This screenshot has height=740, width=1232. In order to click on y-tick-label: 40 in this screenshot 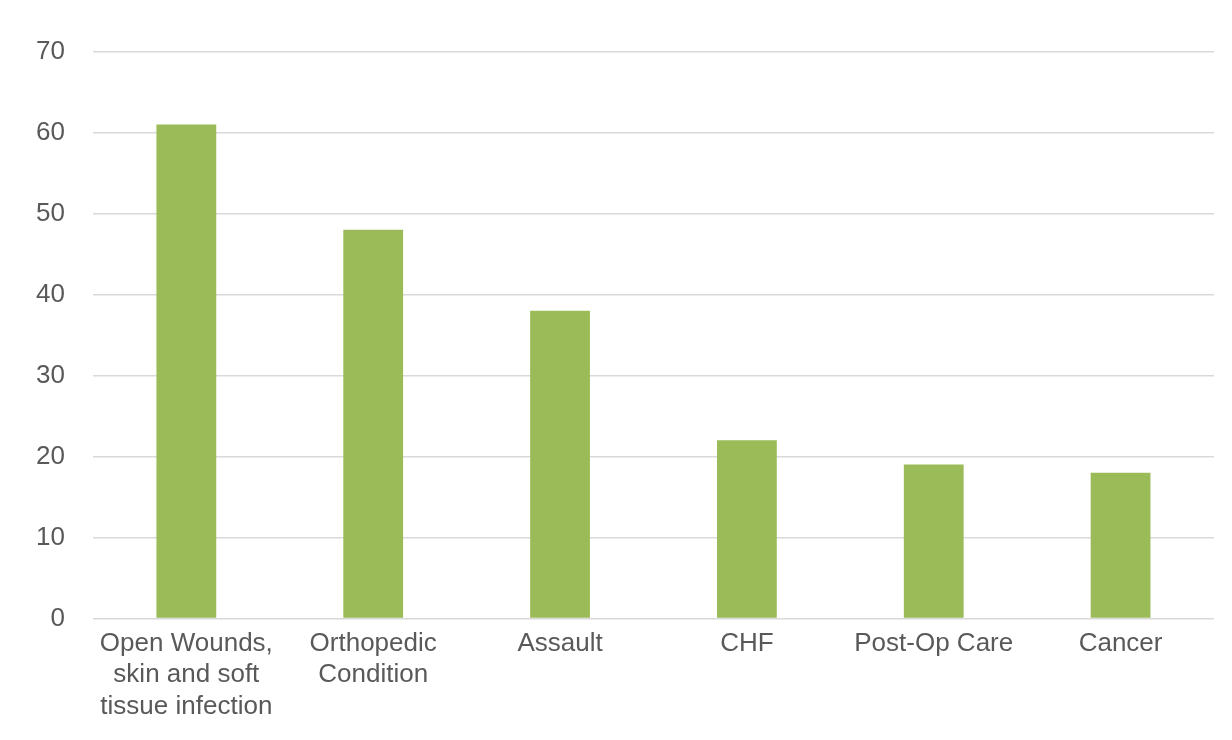, I will do `click(50, 292)`.